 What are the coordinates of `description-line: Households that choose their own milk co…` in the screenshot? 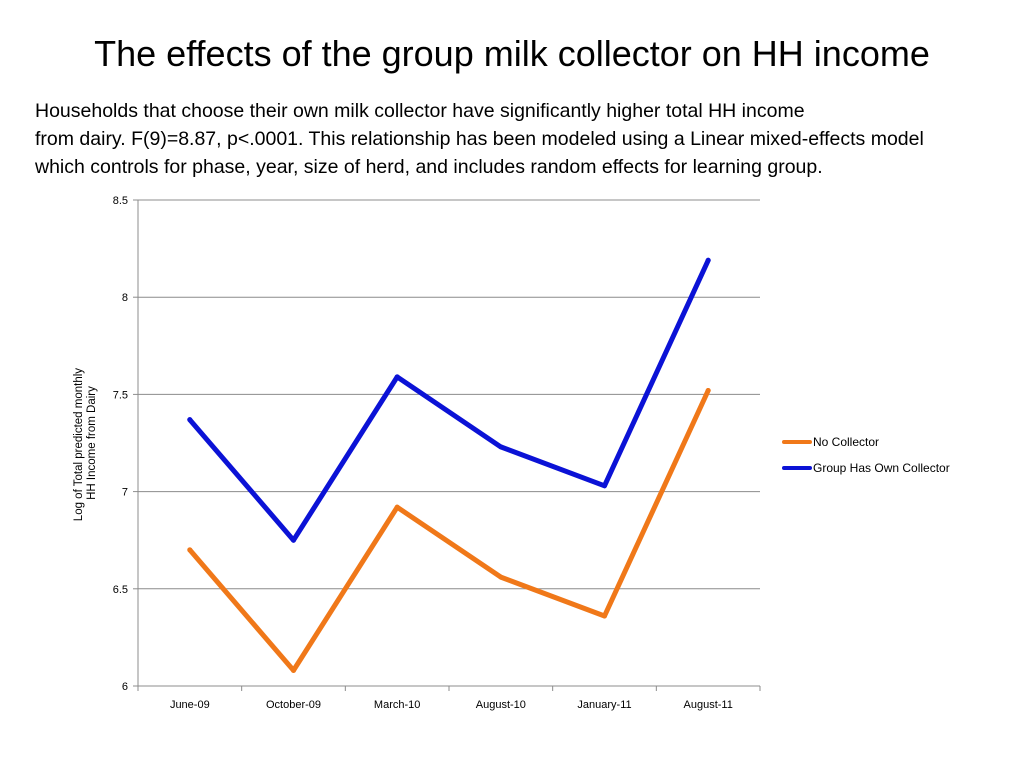 It's located at (420, 111).